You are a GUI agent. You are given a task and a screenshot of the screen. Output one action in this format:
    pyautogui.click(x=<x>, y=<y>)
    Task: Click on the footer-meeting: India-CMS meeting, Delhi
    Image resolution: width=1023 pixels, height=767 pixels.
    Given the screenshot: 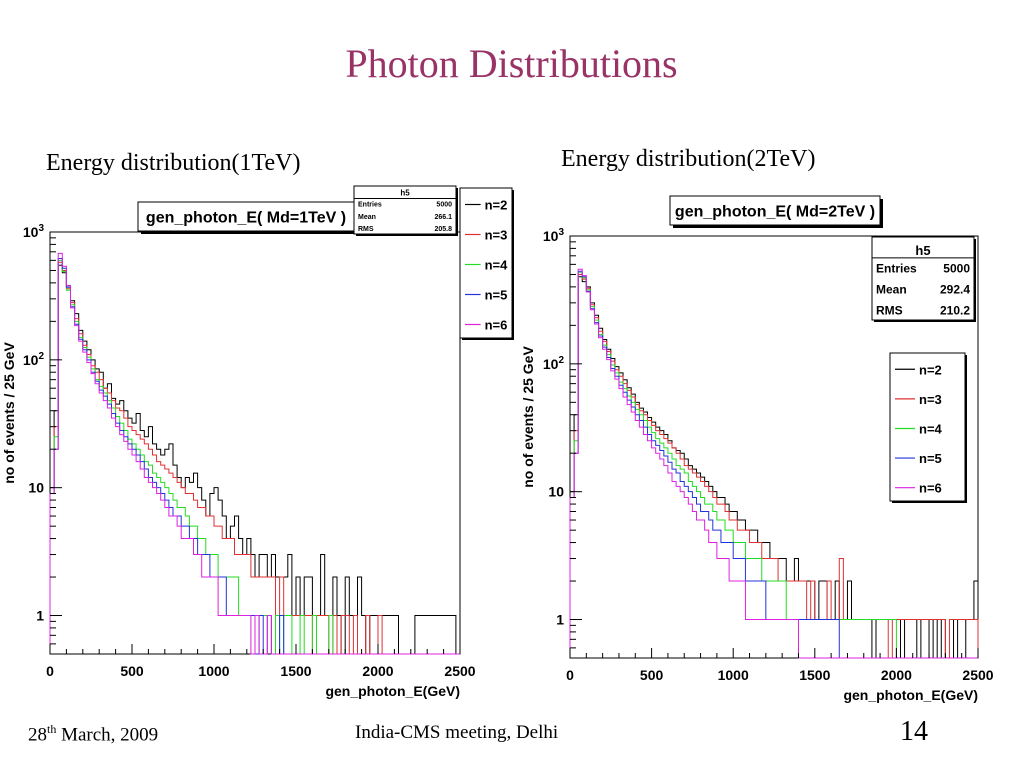 What is the action you would take?
    pyautogui.click(x=457, y=732)
    